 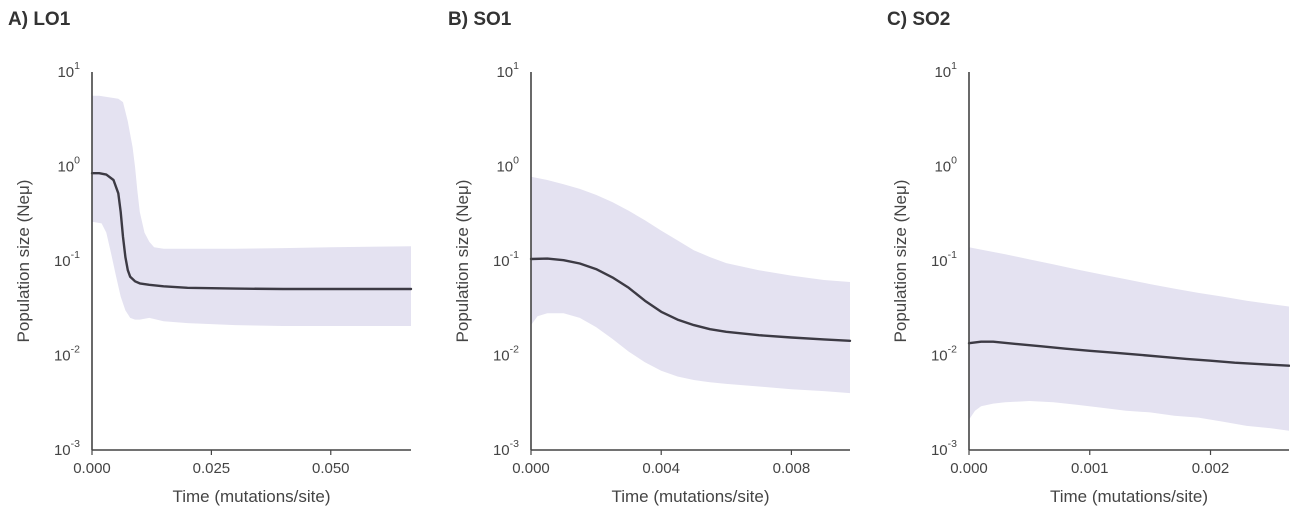 What do you see at coordinates (1090, 468) in the screenshot?
I see `x-tick-label: 0.001` at bounding box center [1090, 468].